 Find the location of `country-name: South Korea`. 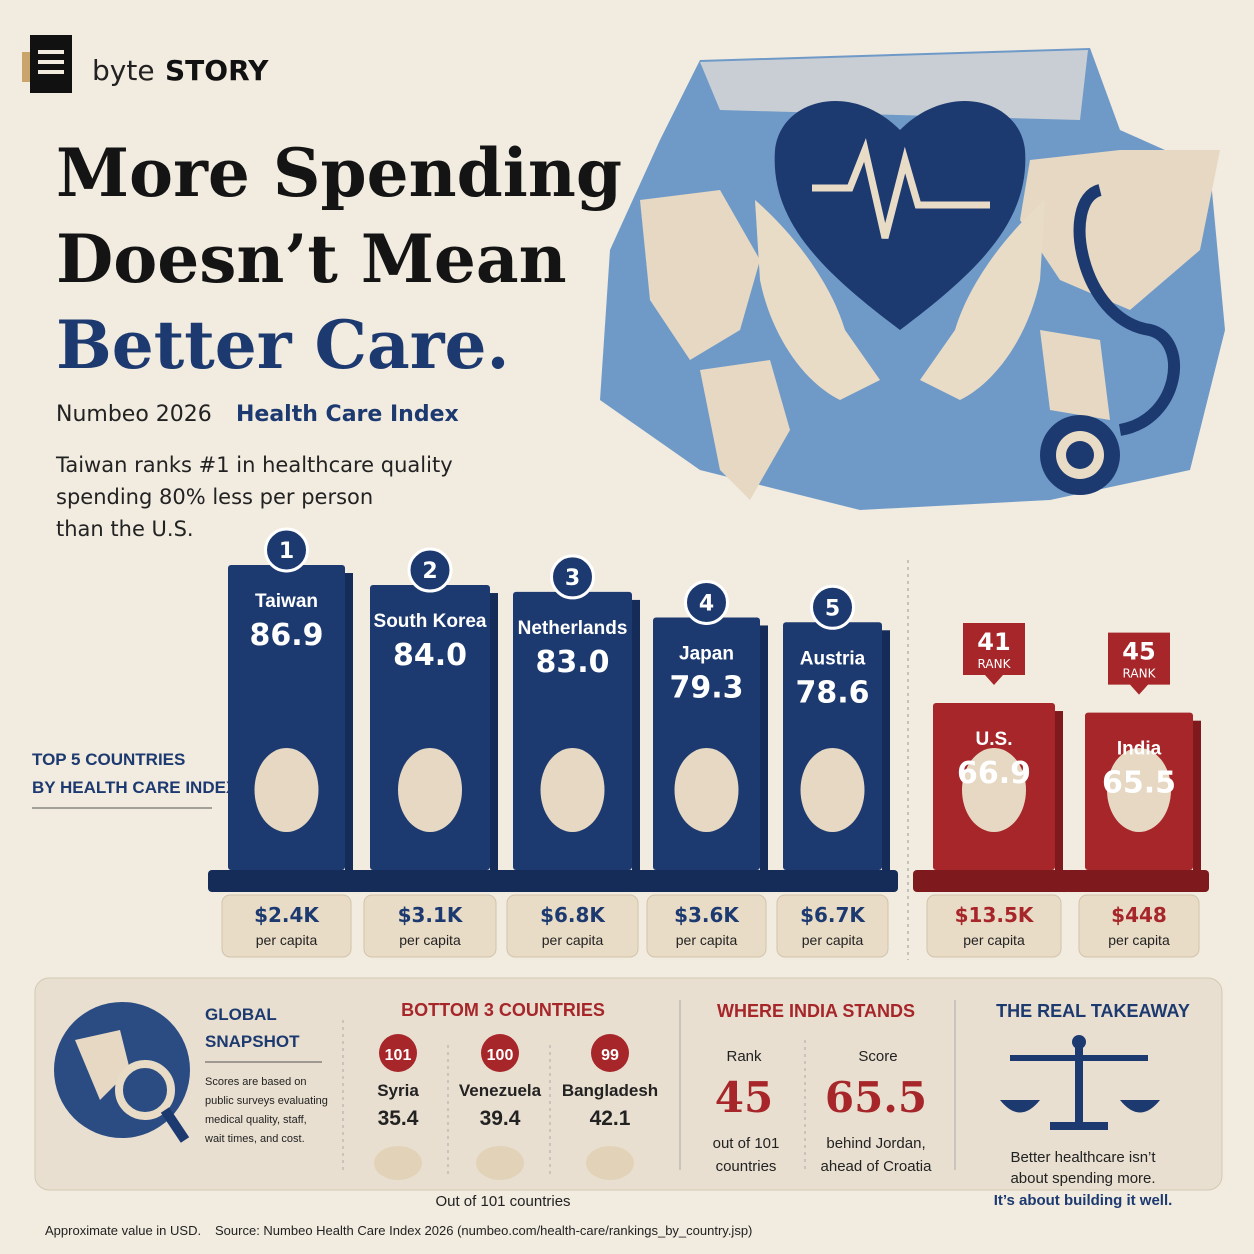

country-name: South Korea is located at coordinates (430, 621).